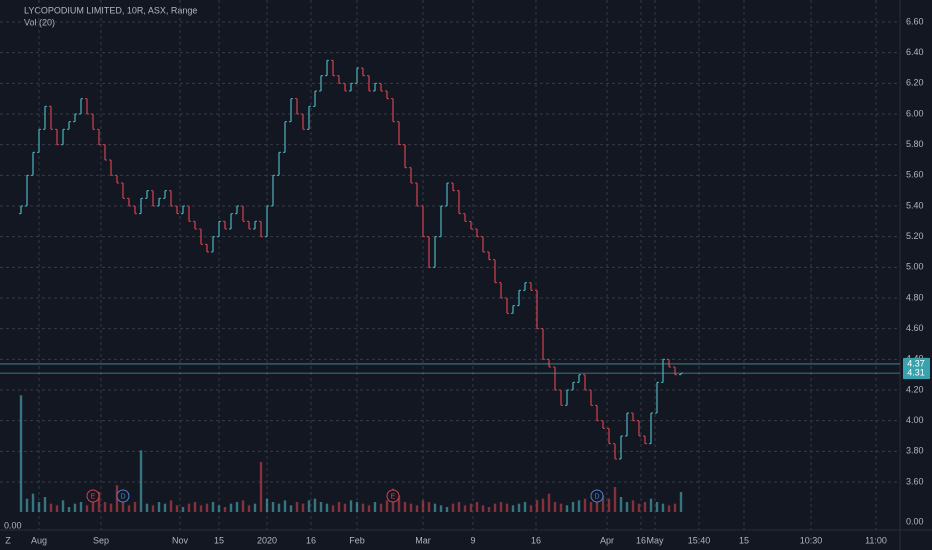 This screenshot has height=550, width=932. I want to click on x-tick-label: Mar, so click(423, 540).